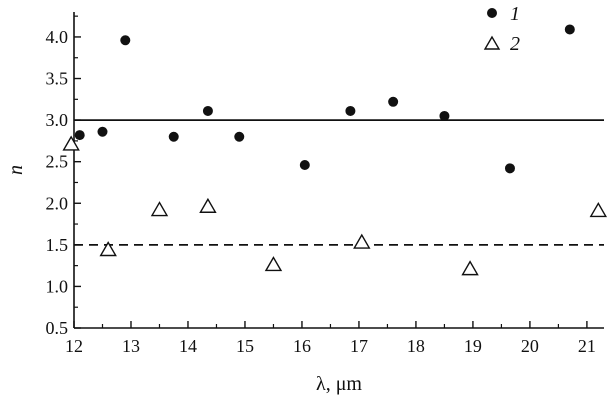  What do you see at coordinates (74, 346) in the screenshot?
I see `x-tick-label: 12` at bounding box center [74, 346].